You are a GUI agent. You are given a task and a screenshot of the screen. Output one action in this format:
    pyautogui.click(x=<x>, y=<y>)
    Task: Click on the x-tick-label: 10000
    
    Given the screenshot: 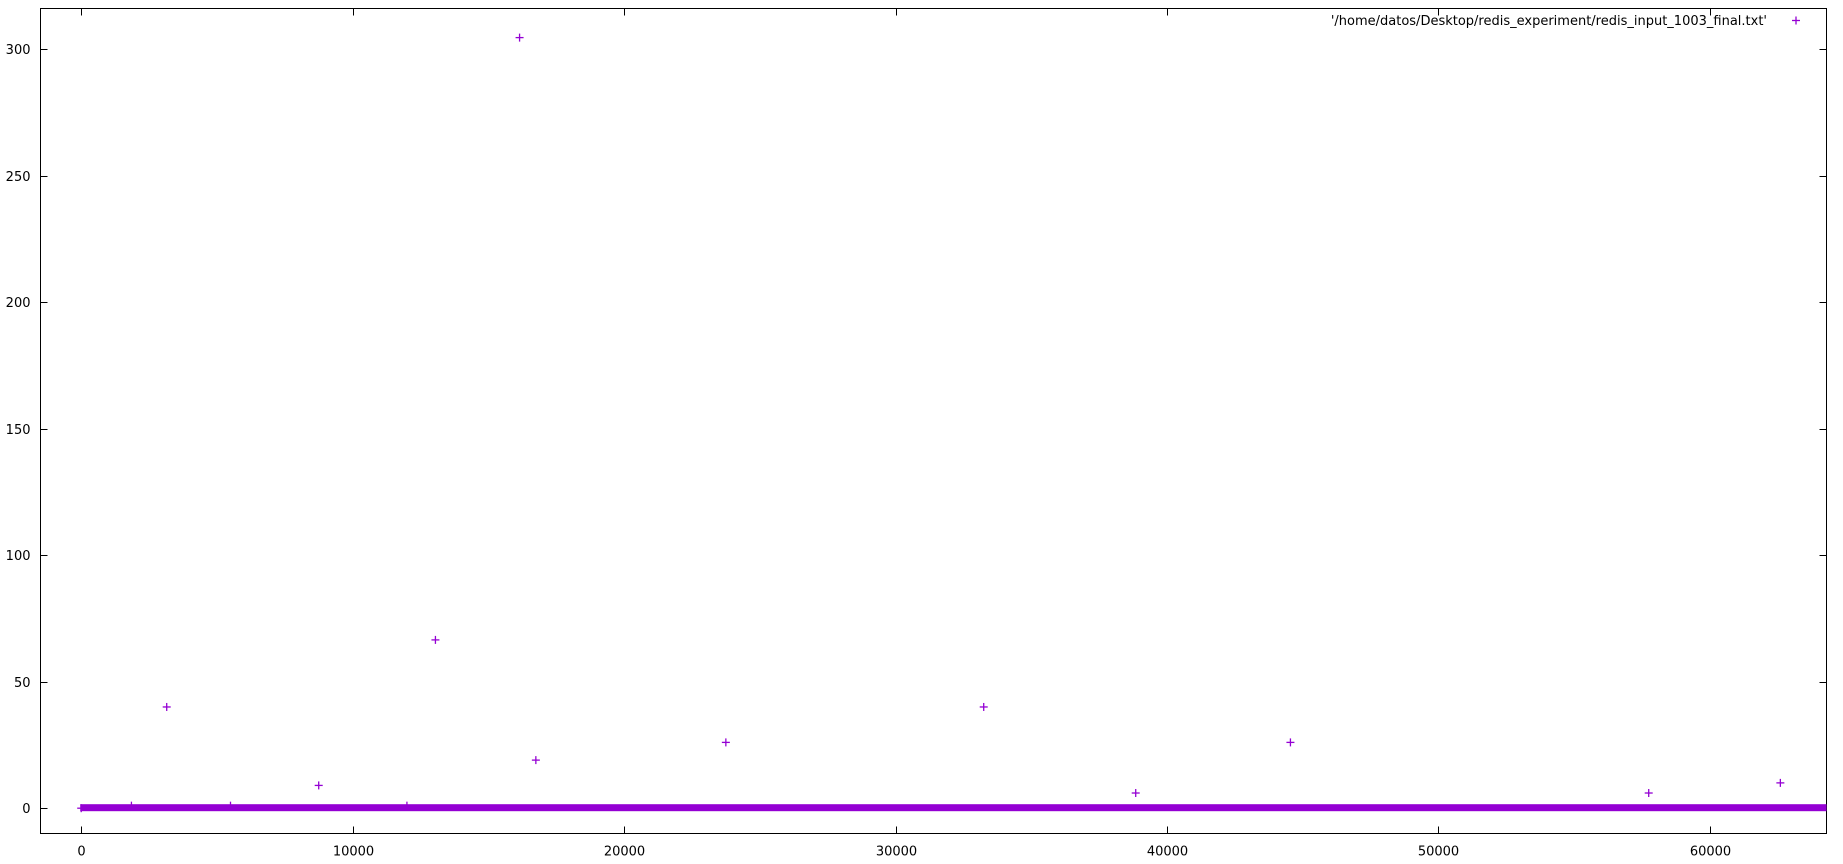 What is the action you would take?
    pyautogui.click(x=353, y=852)
    